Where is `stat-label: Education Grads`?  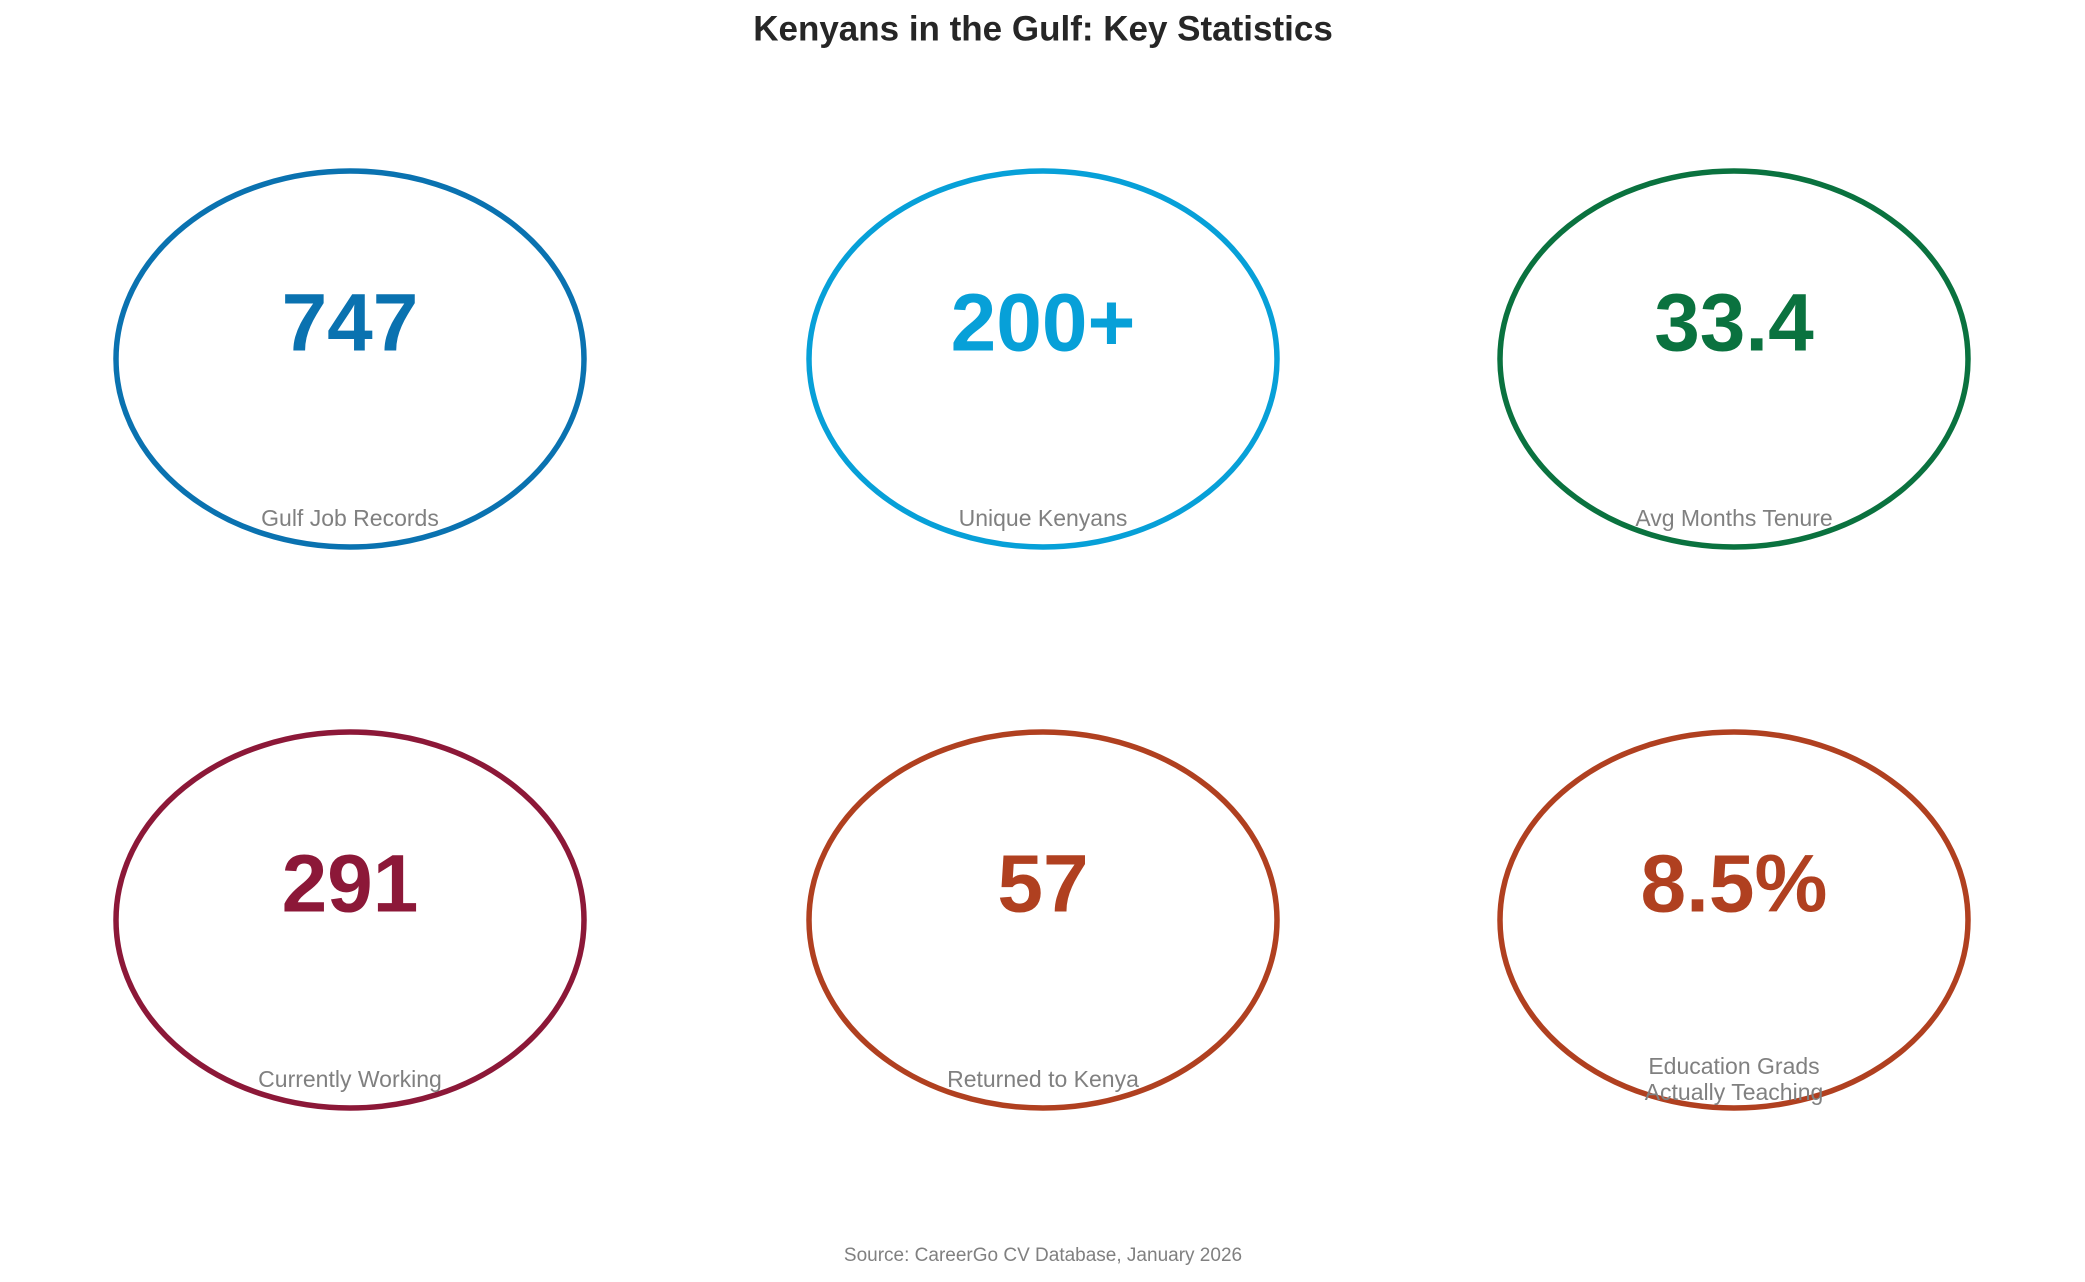
stat-label: Education Grads is located at coordinates (1733, 1066).